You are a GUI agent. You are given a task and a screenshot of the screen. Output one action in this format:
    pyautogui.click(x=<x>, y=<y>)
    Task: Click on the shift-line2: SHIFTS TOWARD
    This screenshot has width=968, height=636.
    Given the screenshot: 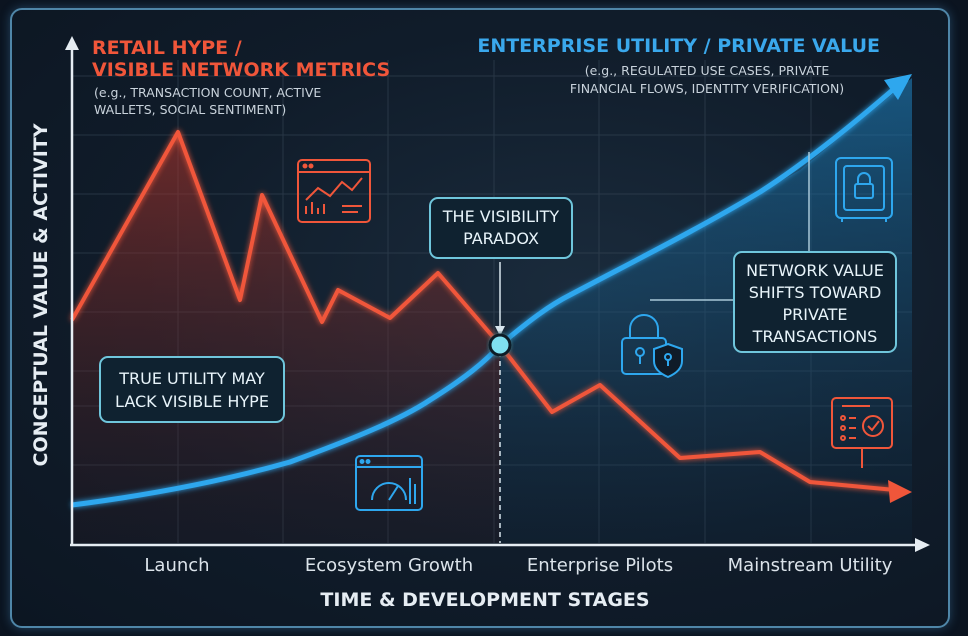 What is the action you would take?
    pyautogui.click(x=815, y=292)
    